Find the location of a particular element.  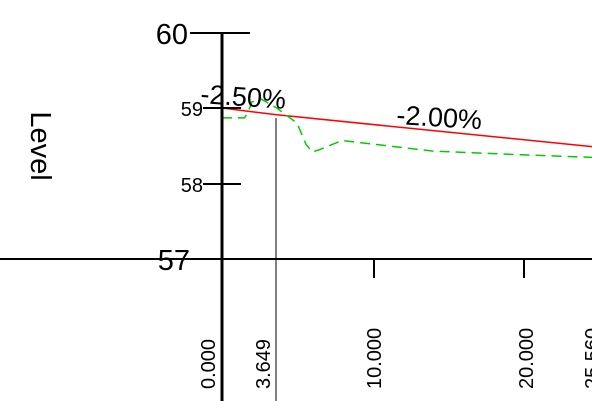

grade-label-first: -2.50% is located at coordinates (243, 97).